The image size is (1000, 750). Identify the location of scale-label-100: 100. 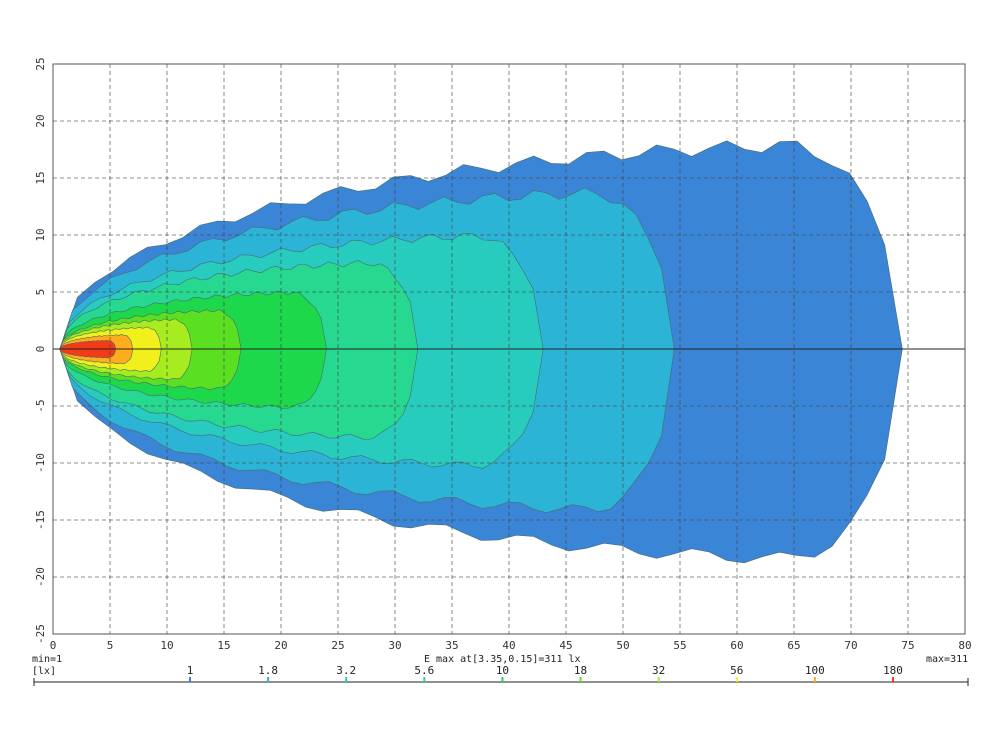
(815, 670).